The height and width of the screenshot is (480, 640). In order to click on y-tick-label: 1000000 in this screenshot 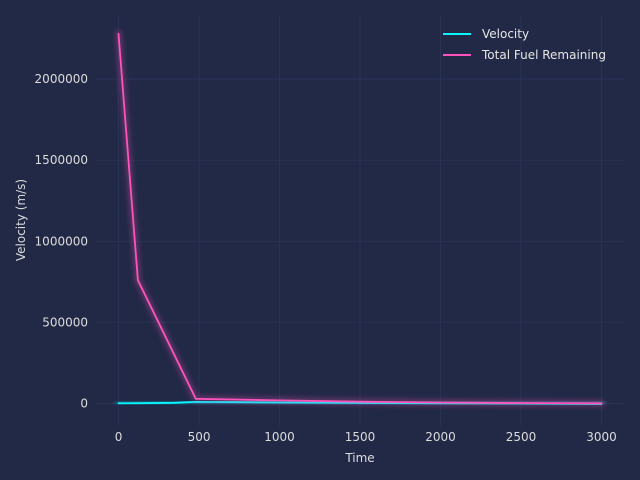, I will do `click(61, 241)`.